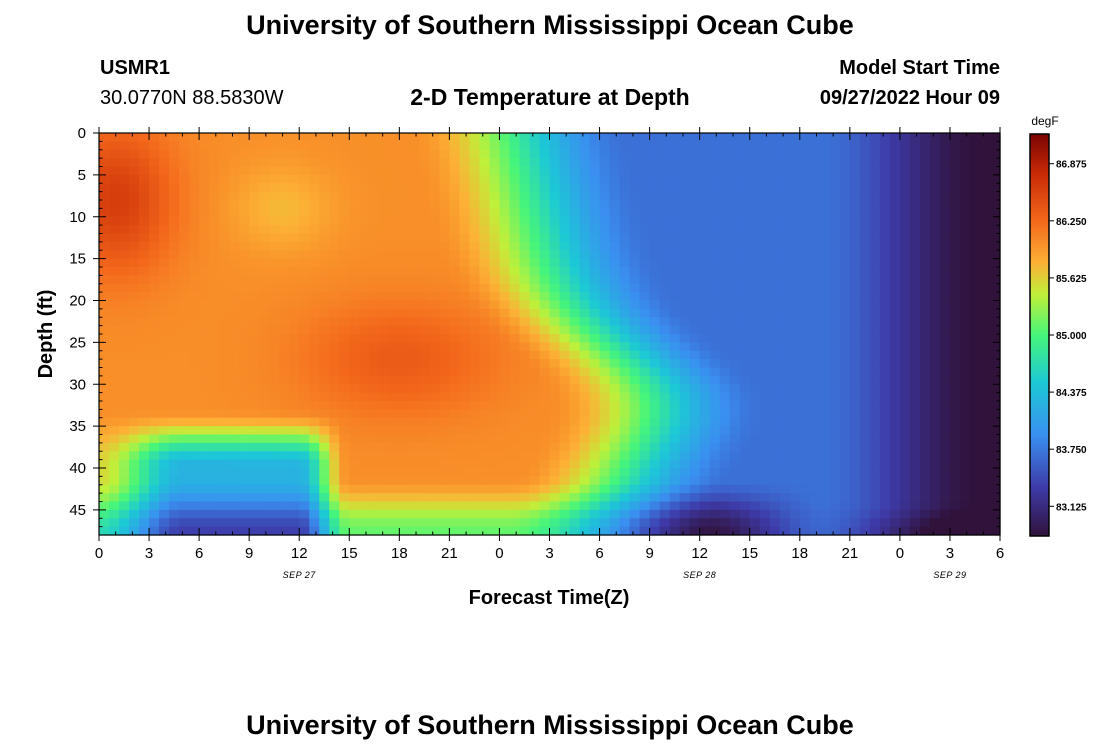 This screenshot has width=1100, height=750. Describe the element at coordinates (1071, 222) in the screenshot. I see `colorbar-tick-label: 86.250` at that location.